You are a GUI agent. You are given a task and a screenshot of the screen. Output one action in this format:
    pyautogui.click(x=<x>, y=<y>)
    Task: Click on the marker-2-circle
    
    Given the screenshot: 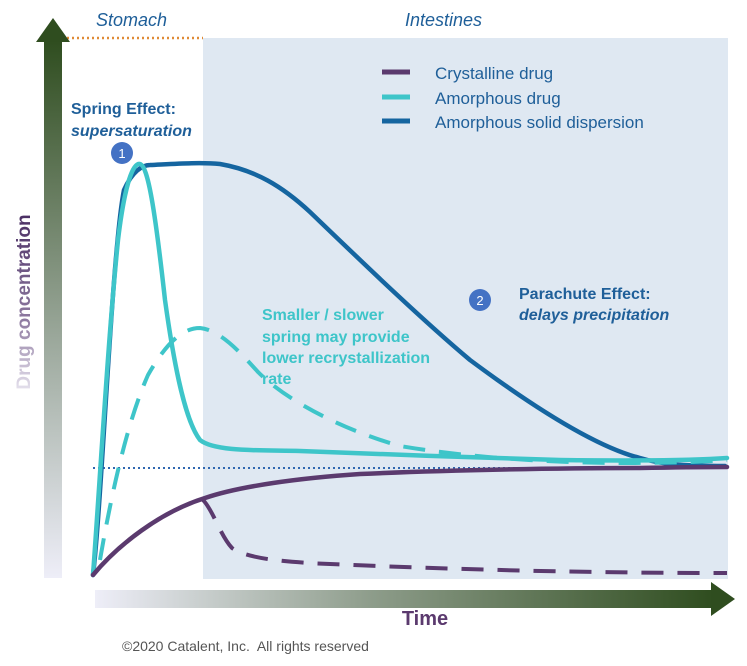 What is the action you would take?
    pyautogui.click(x=480, y=300)
    